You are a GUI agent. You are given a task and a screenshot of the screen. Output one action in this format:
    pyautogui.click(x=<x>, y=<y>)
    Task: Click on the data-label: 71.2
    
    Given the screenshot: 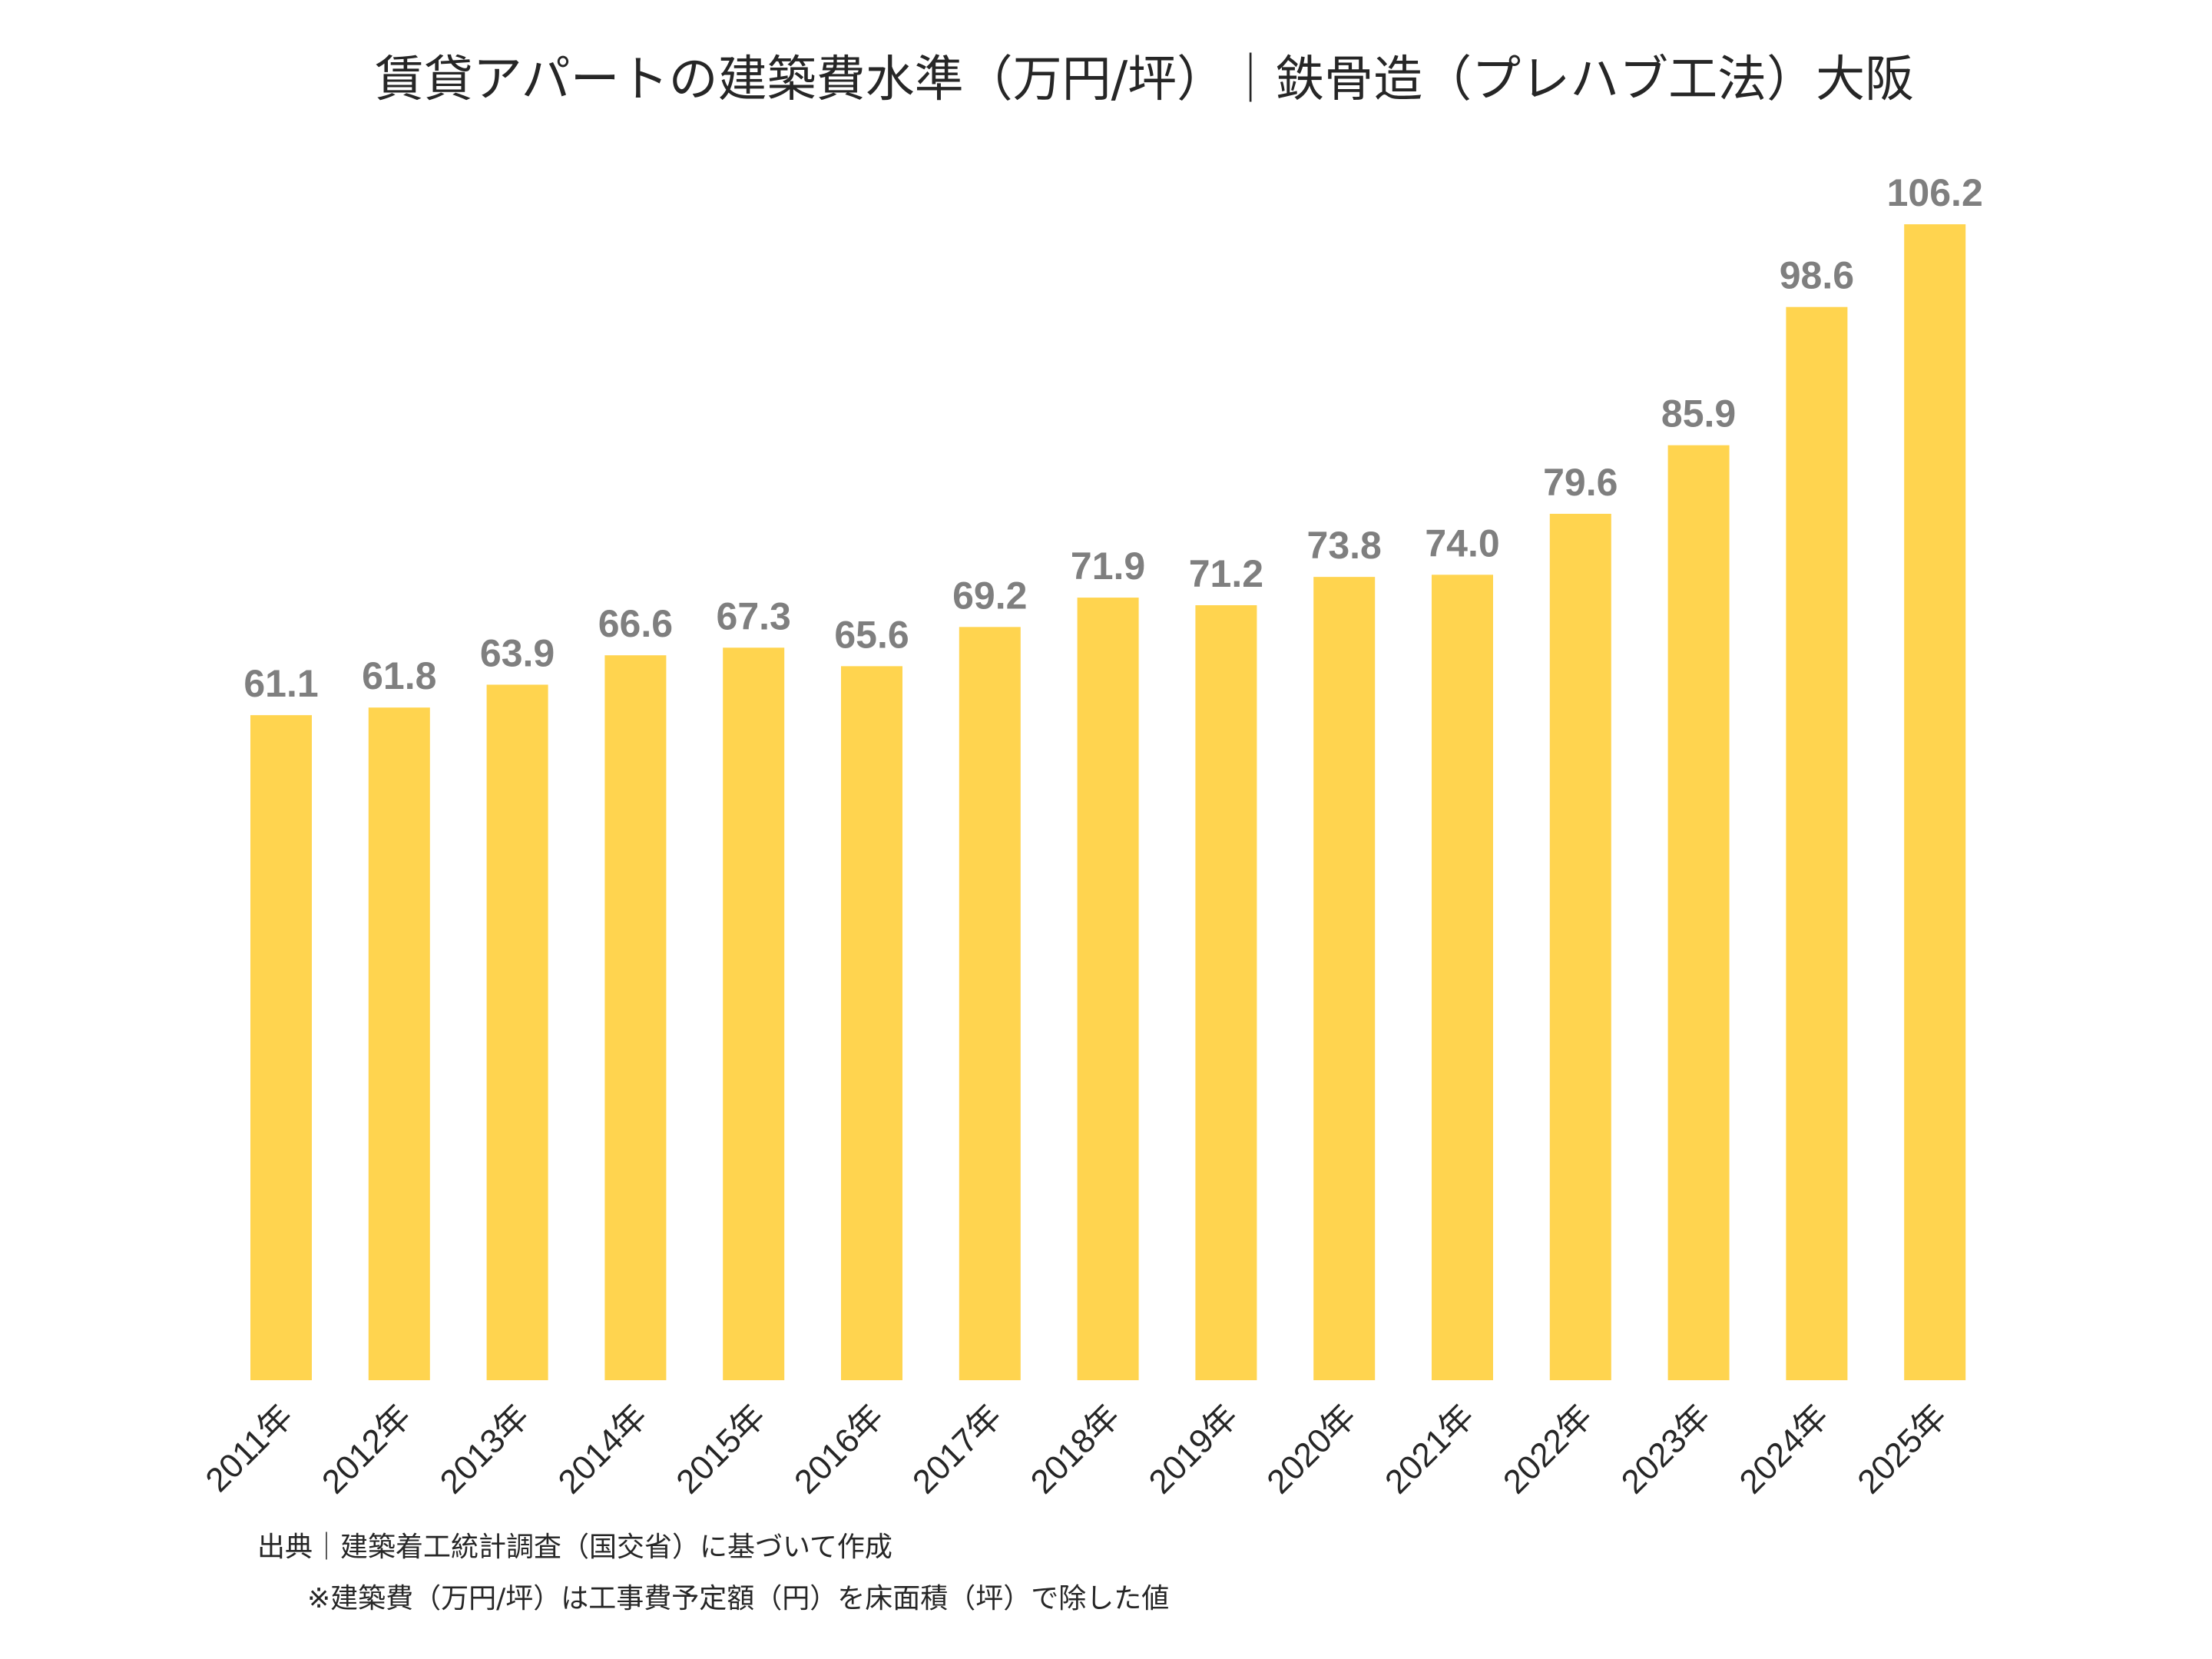 What is the action you would take?
    pyautogui.click(x=1226, y=573)
    